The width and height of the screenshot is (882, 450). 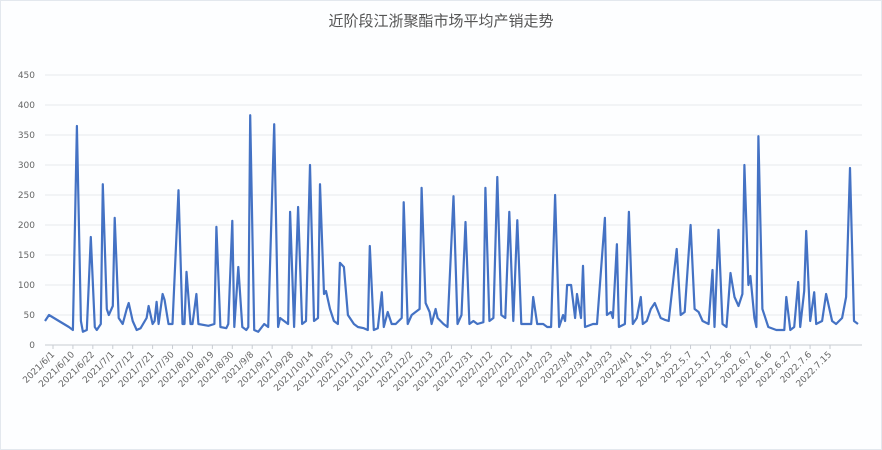 I want to click on y-tick-label: 200, so click(x=26, y=226).